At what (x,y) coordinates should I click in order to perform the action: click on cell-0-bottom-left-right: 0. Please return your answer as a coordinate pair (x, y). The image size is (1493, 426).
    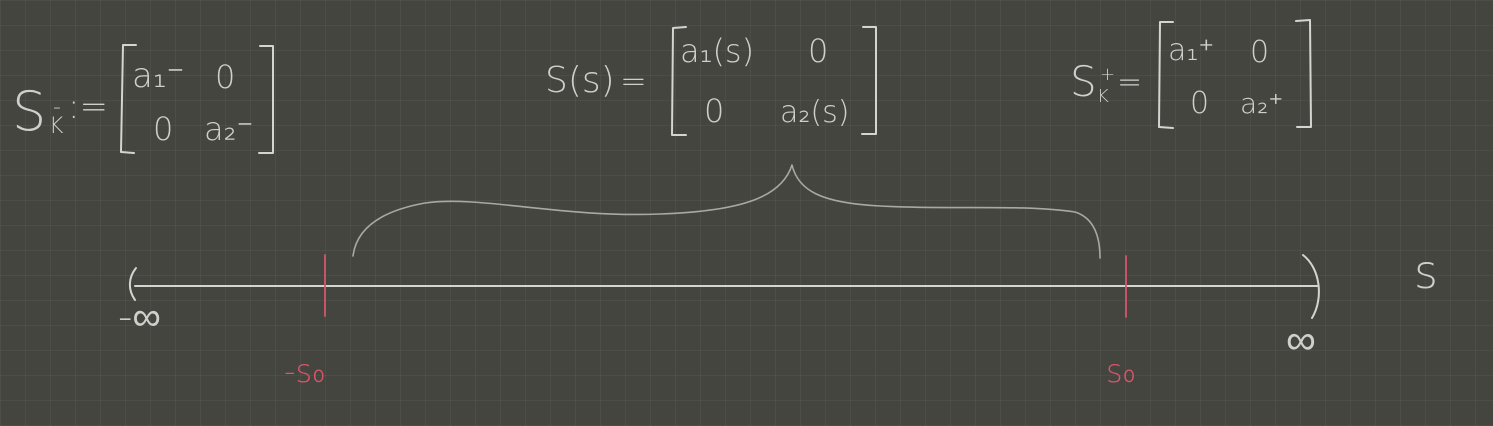
    Looking at the image, I should click on (1199, 103).